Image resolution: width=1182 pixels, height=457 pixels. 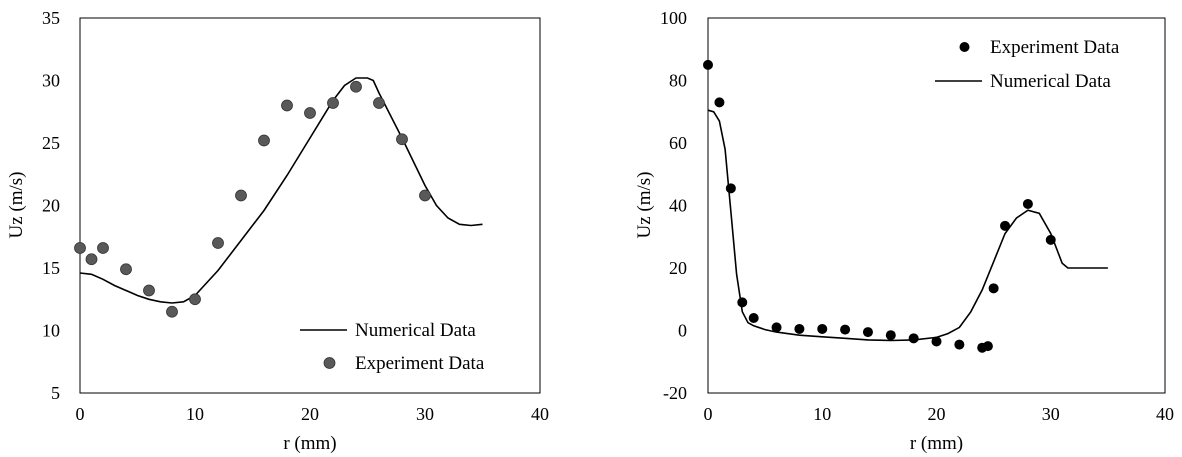 What do you see at coordinates (678, 143) in the screenshot?
I see `y-tick-label: 60` at bounding box center [678, 143].